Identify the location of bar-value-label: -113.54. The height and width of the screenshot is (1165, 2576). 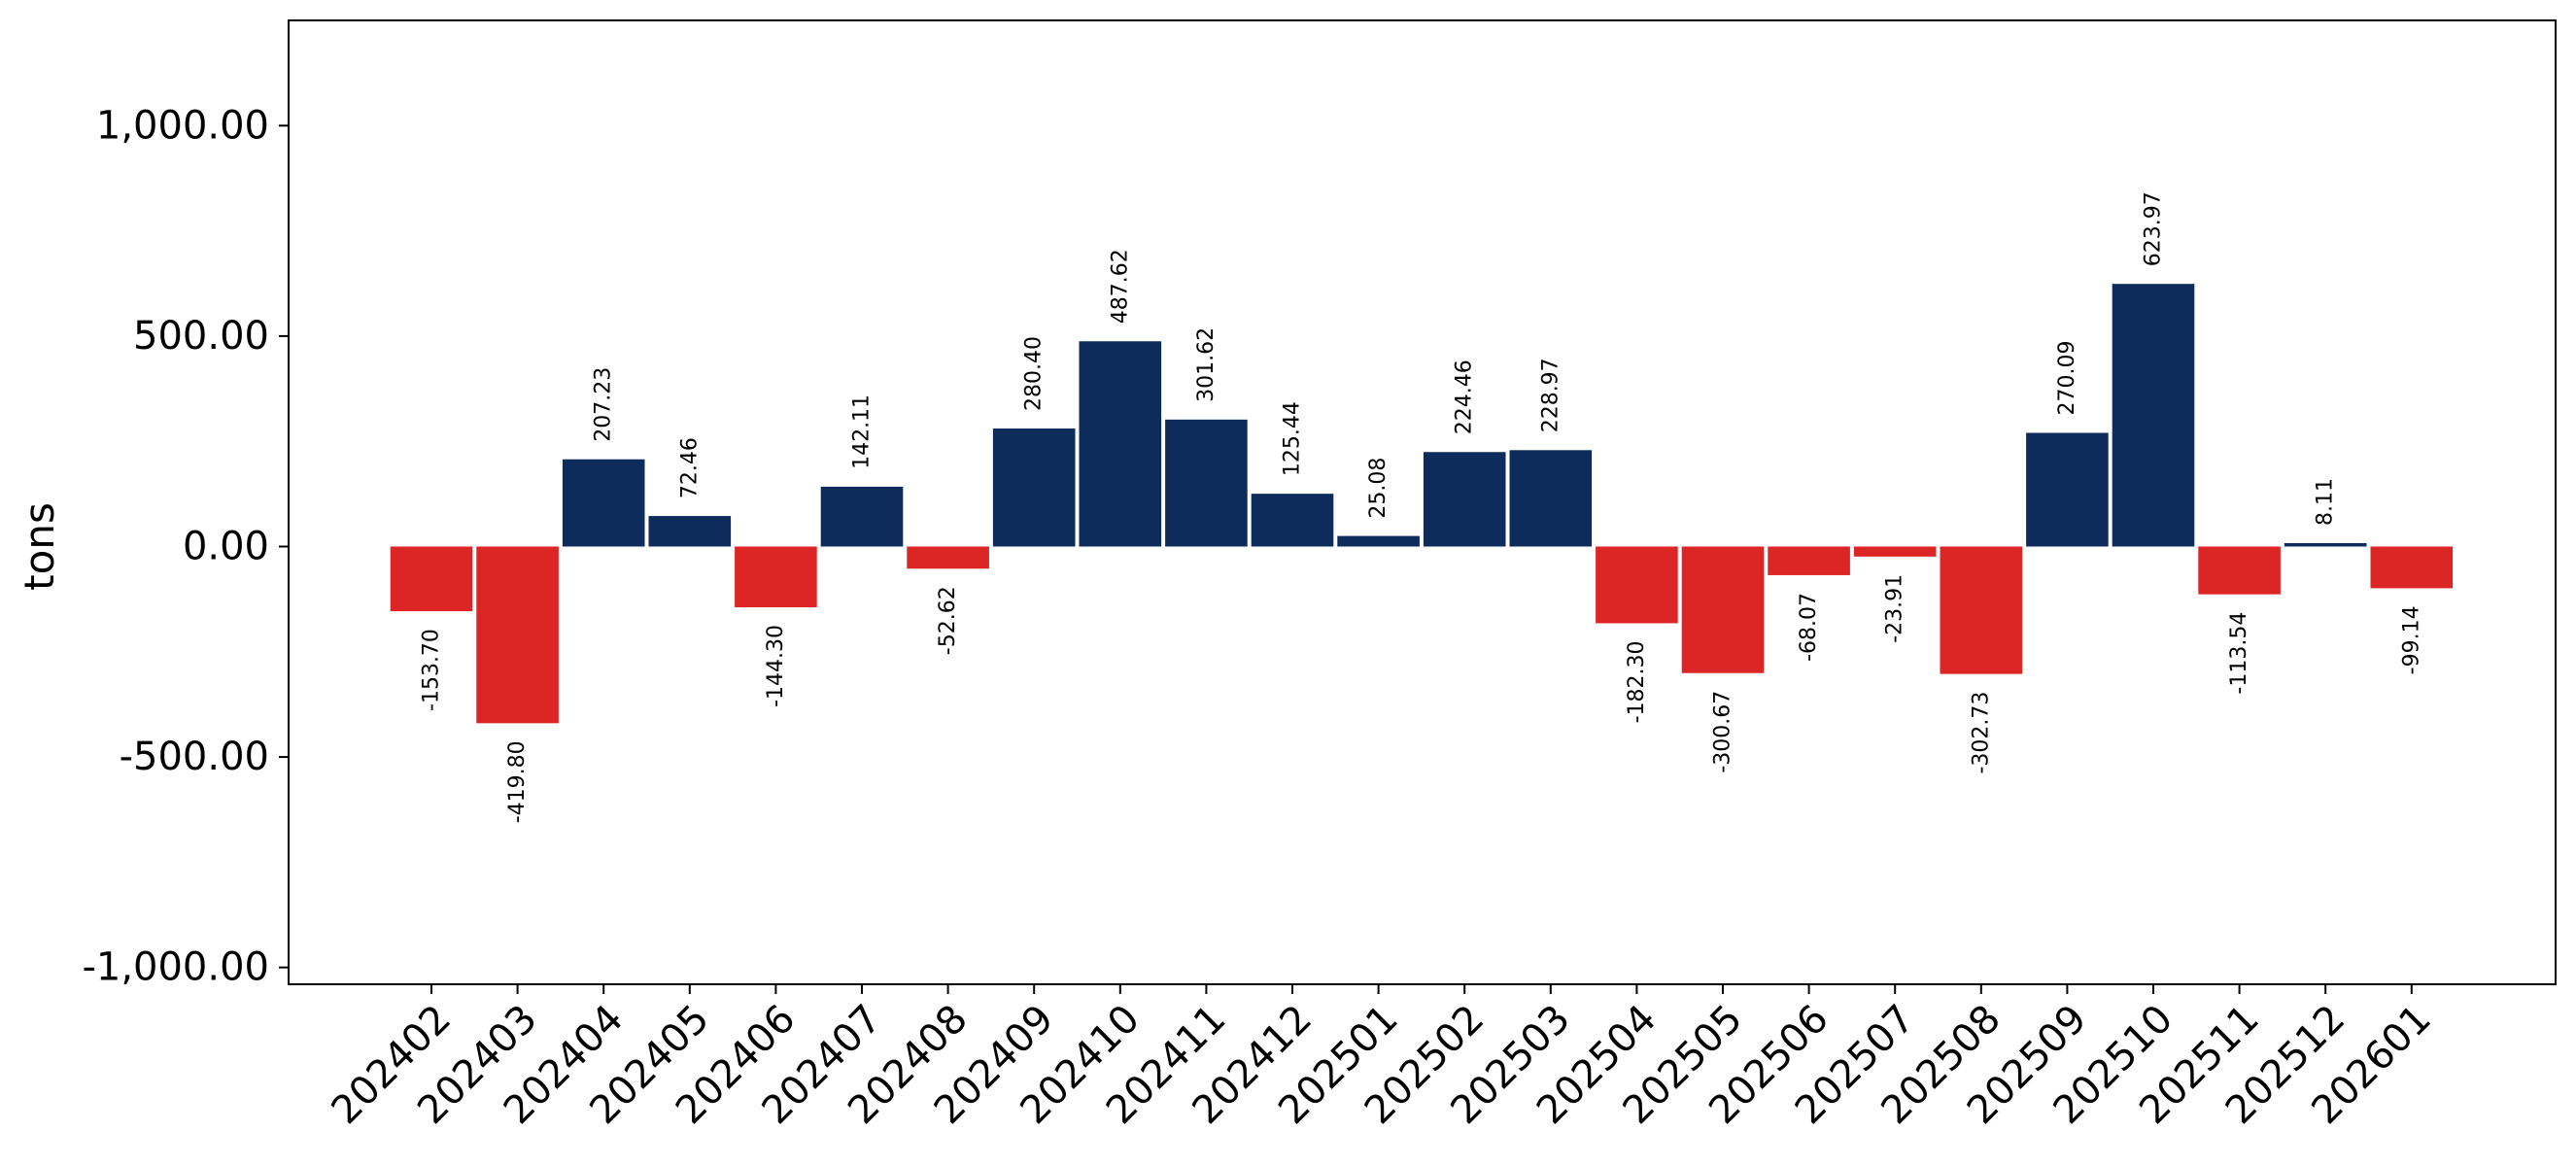
(2239, 653).